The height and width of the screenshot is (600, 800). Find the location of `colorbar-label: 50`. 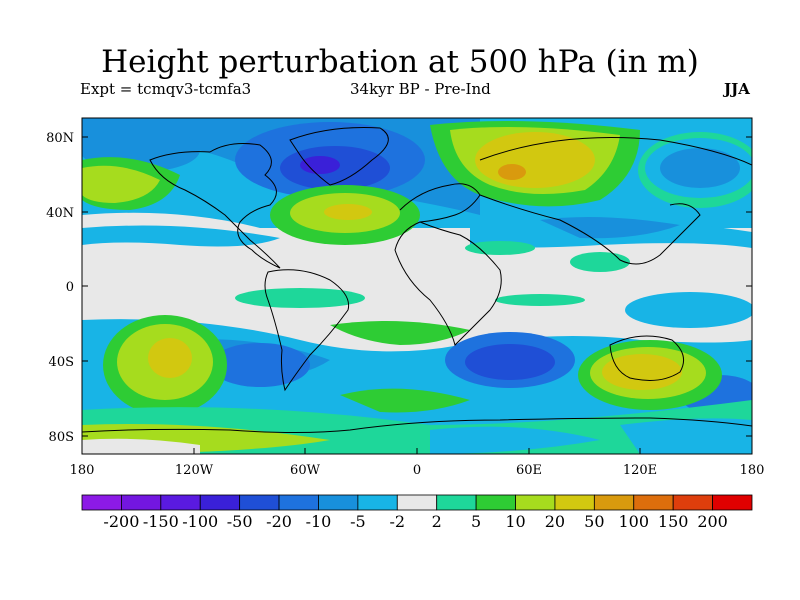

colorbar-label: 50 is located at coordinates (594, 521).